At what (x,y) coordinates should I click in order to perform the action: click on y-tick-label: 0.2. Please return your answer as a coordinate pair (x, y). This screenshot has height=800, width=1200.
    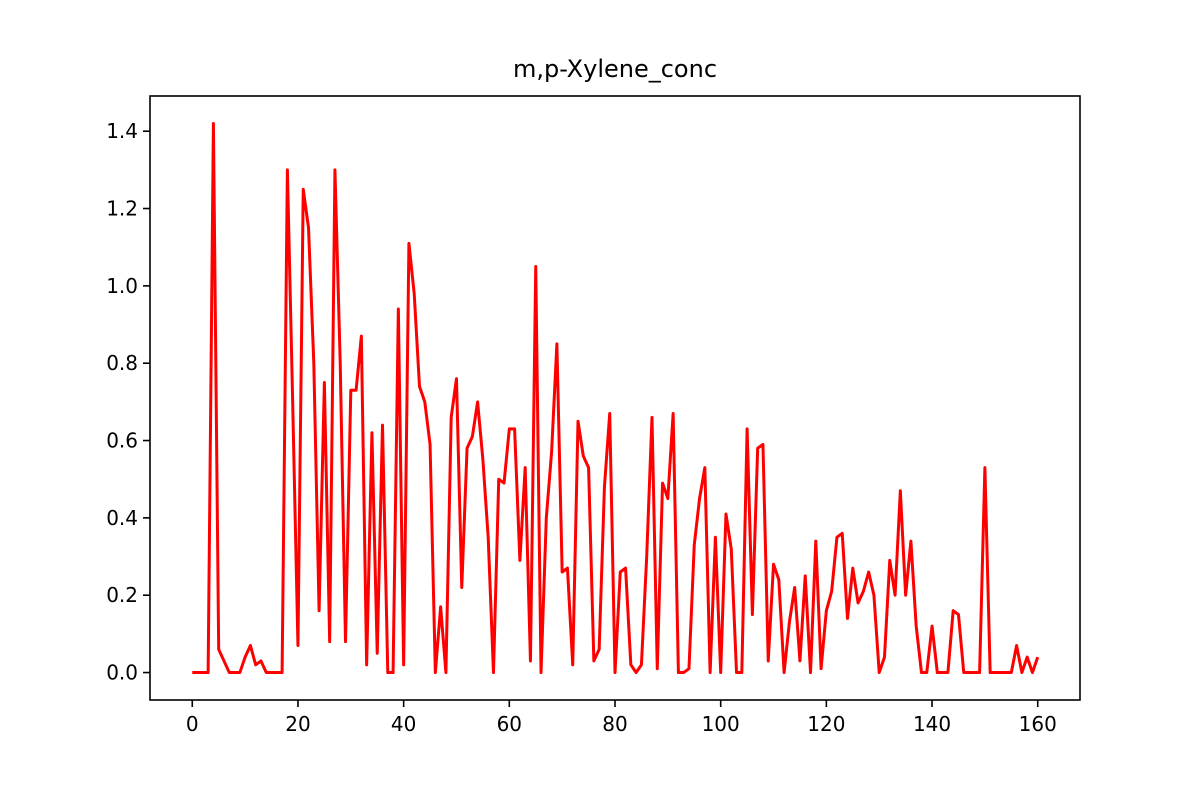
    Looking at the image, I should click on (122, 595).